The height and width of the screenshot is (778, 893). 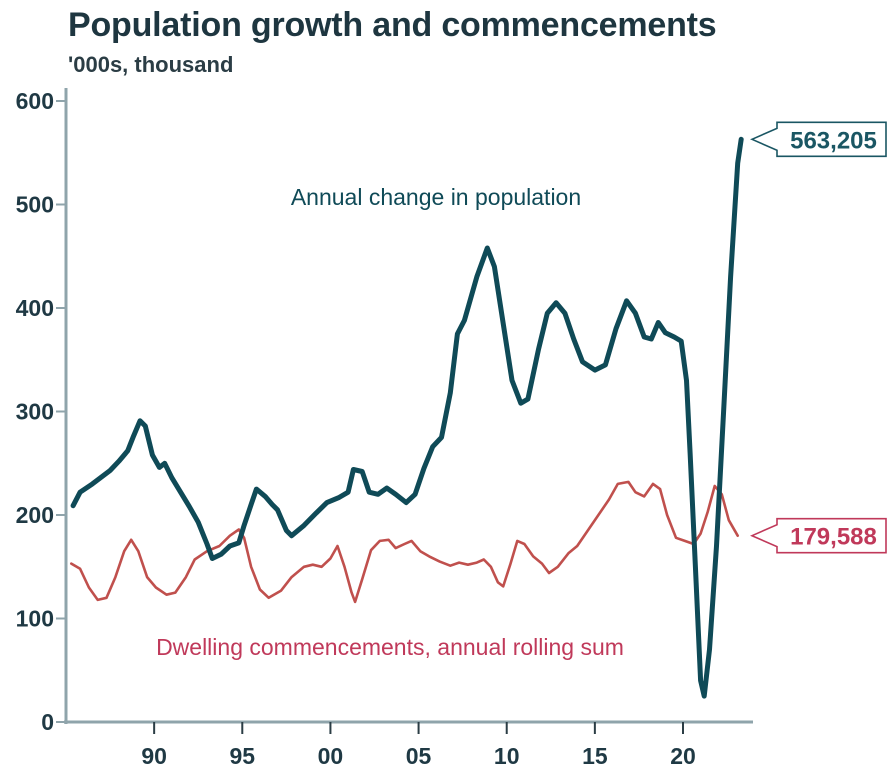 I want to click on y-tick-label: 0, so click(x=47, y=722).